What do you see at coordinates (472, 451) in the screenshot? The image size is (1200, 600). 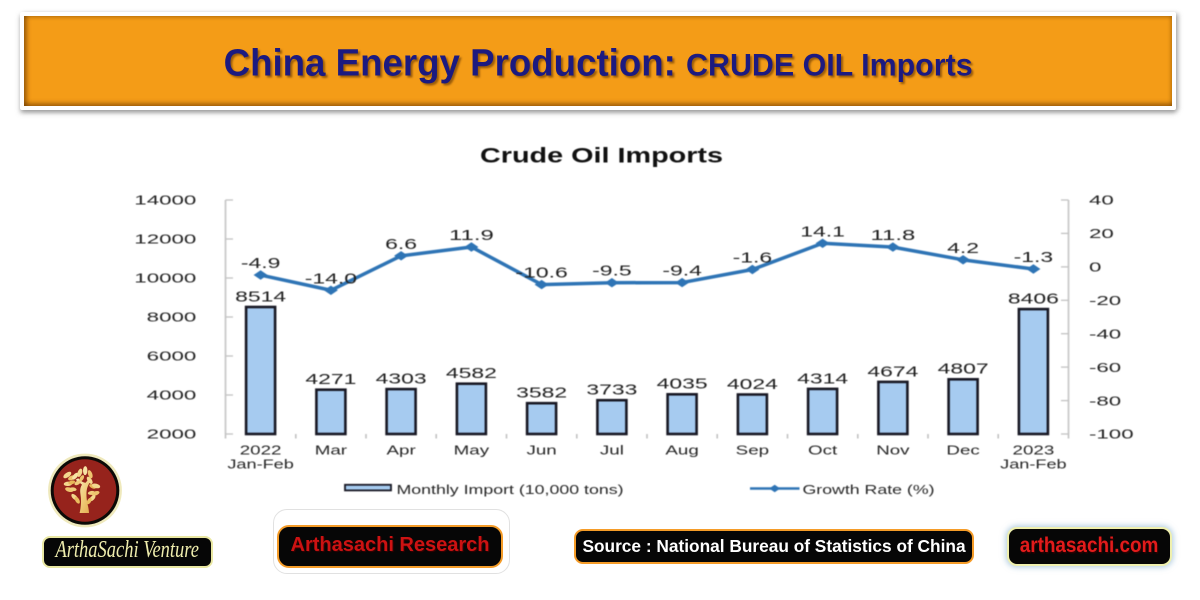 I see `svg-text: May` at bounding box center [472, 451].